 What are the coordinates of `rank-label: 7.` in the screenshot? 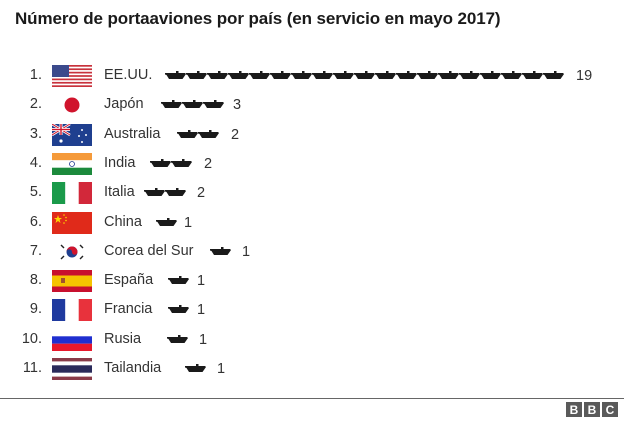 It's located at (35, 250).